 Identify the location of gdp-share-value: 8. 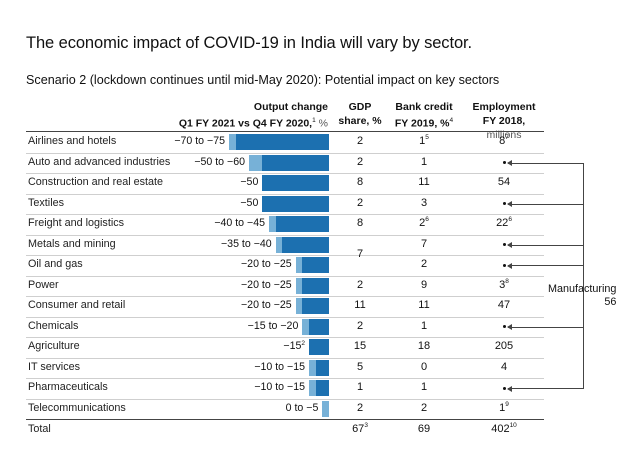
(360, 223).